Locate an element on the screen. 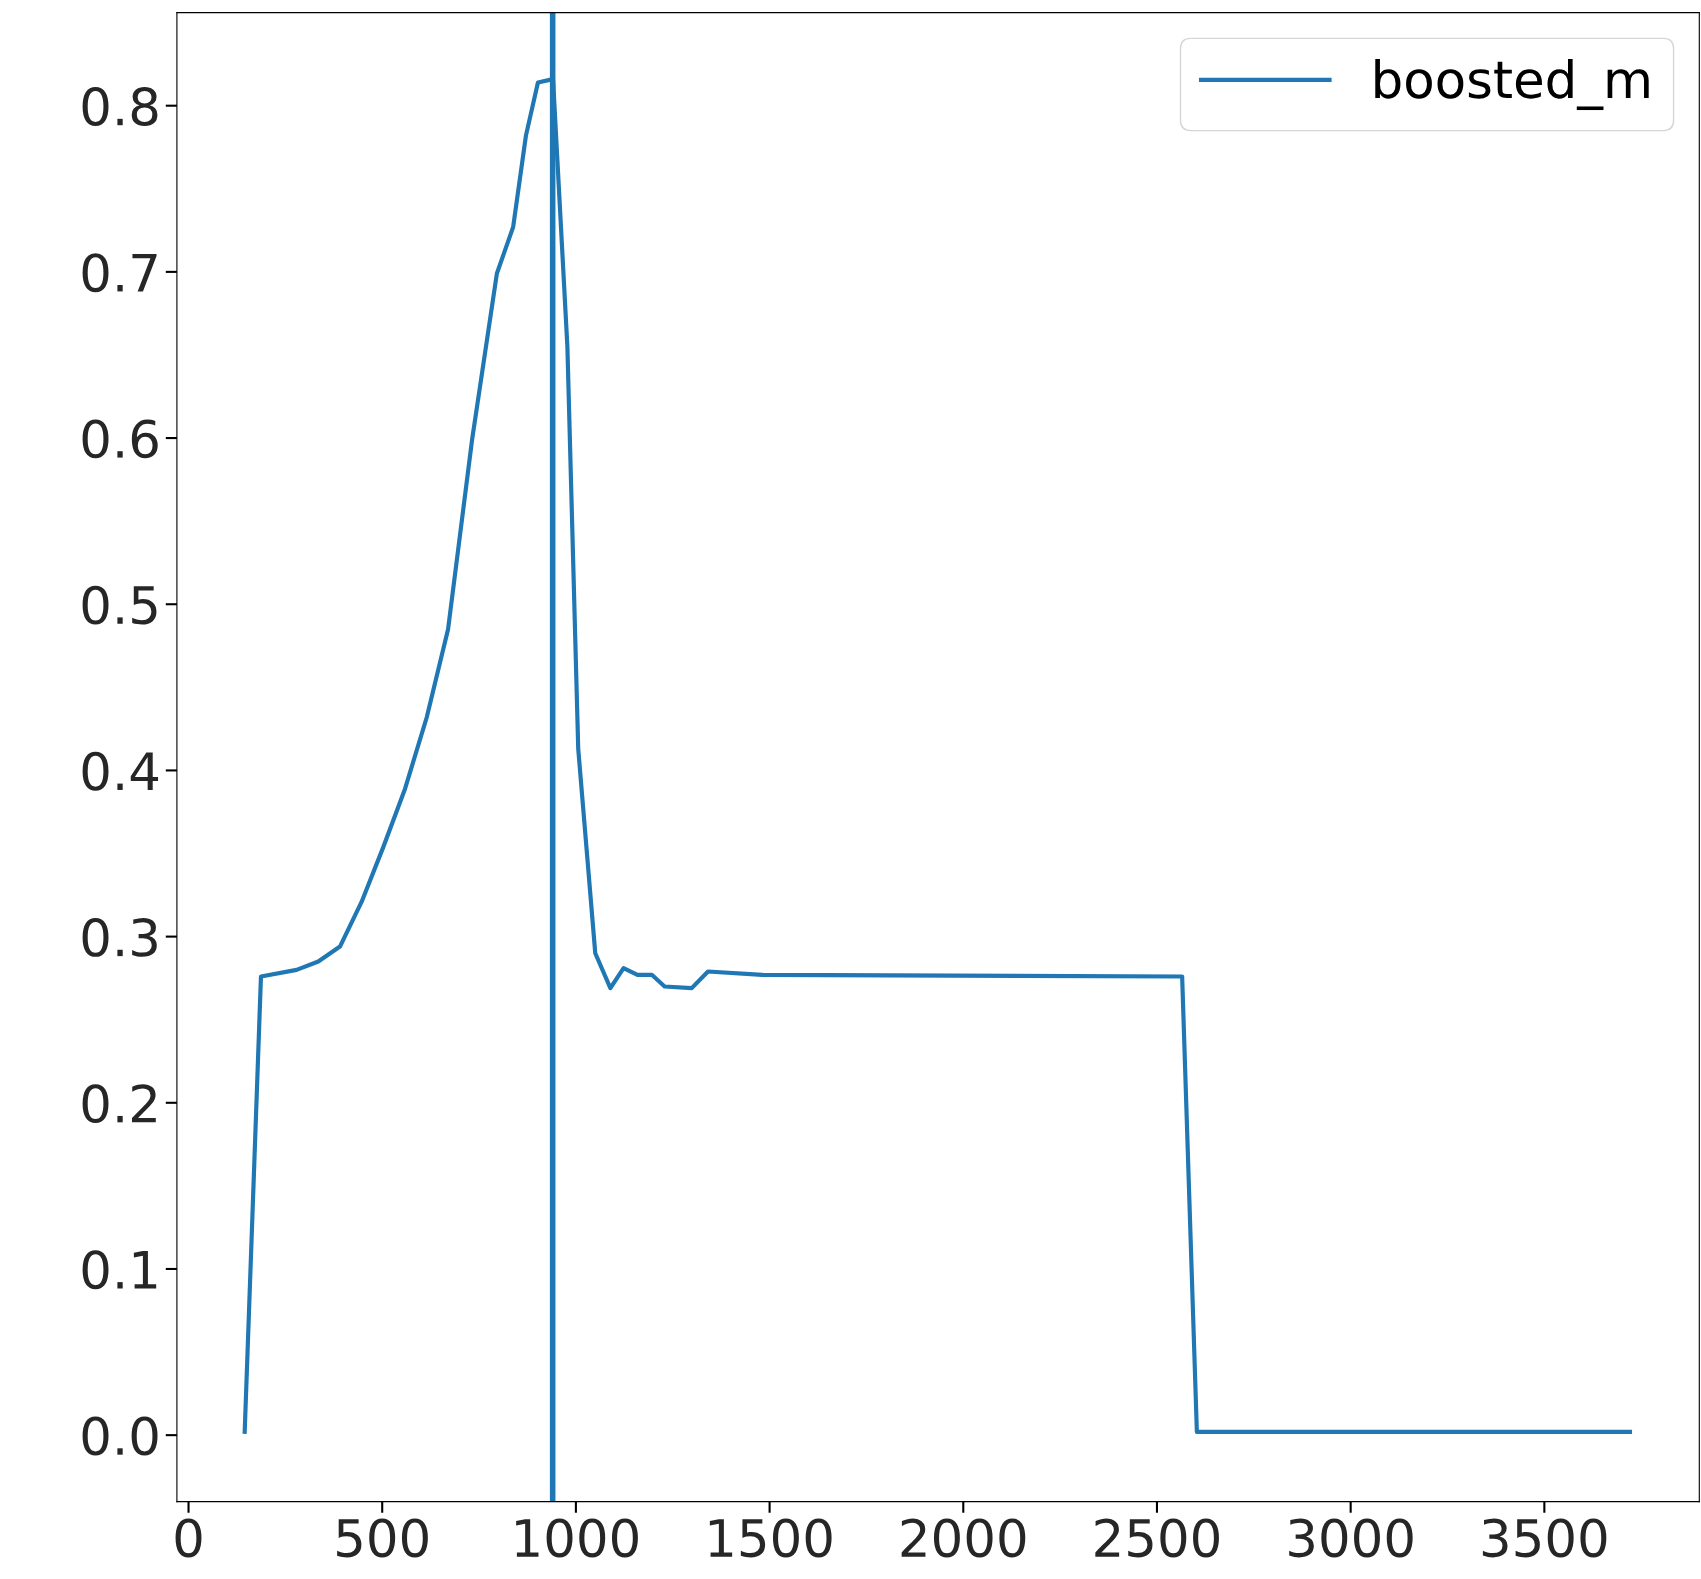  x-tick-label: 1500 is located at coordinates (770, 1538).